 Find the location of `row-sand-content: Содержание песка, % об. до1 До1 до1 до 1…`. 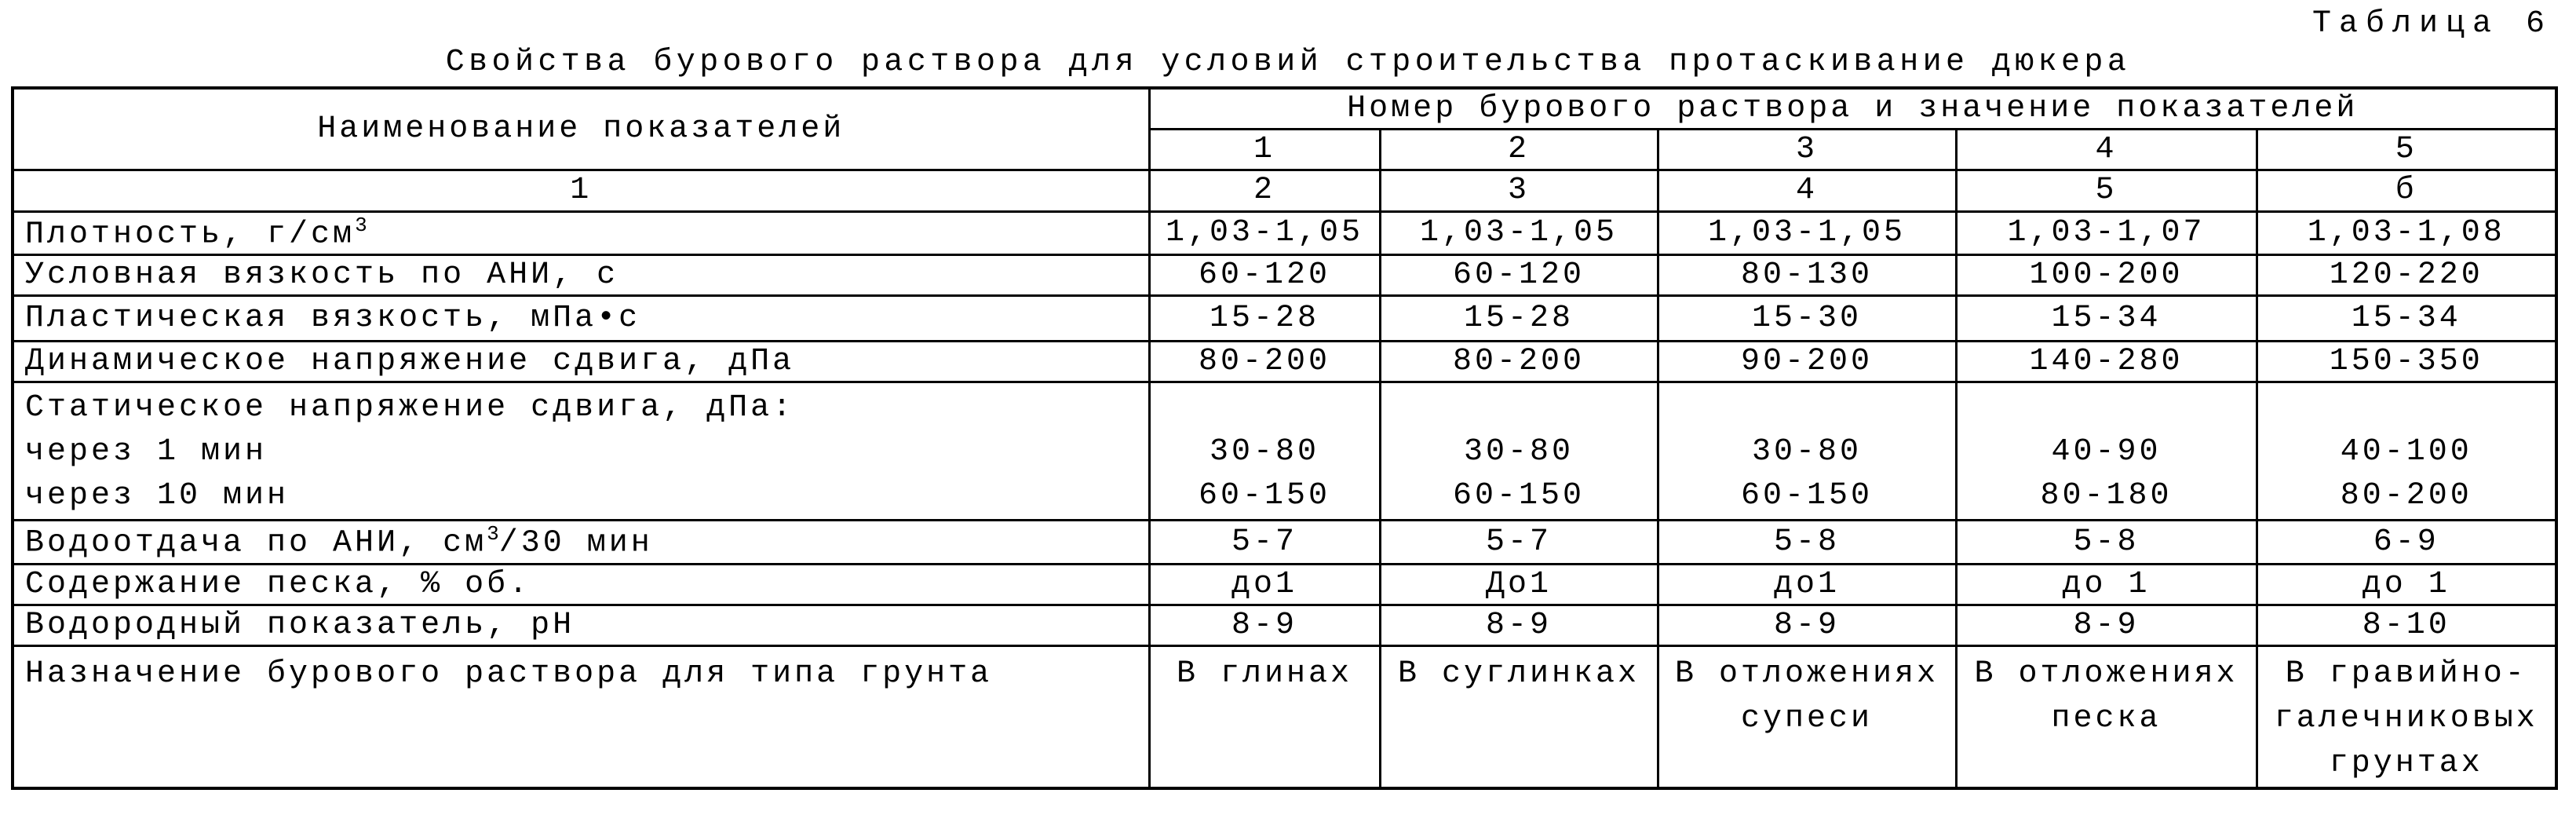

row-sand-content: Содержание песка, % об. до1 До1 до1 до 1… is located at coordinates (1284, 584).